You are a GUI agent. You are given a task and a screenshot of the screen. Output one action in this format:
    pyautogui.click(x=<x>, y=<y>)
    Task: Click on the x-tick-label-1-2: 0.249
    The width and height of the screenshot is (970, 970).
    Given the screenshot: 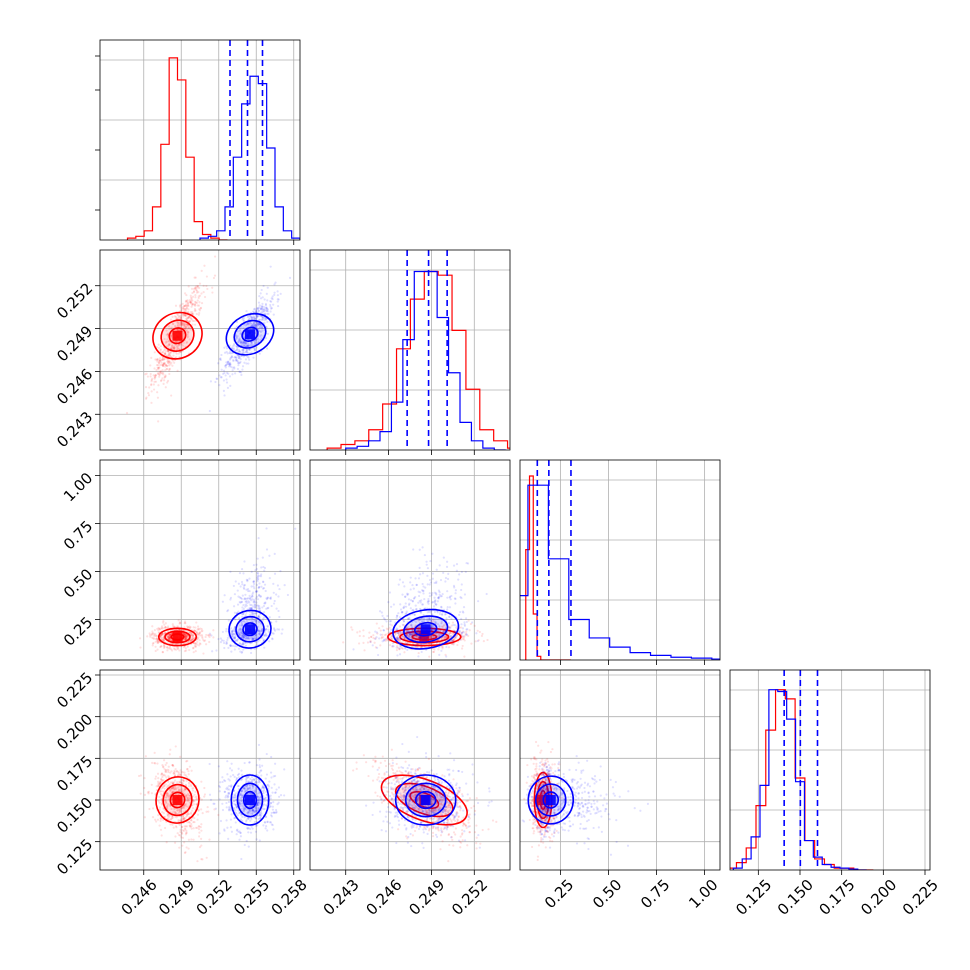 What is the action you would take?
    pyautogui.click(x=426, y=897)
    